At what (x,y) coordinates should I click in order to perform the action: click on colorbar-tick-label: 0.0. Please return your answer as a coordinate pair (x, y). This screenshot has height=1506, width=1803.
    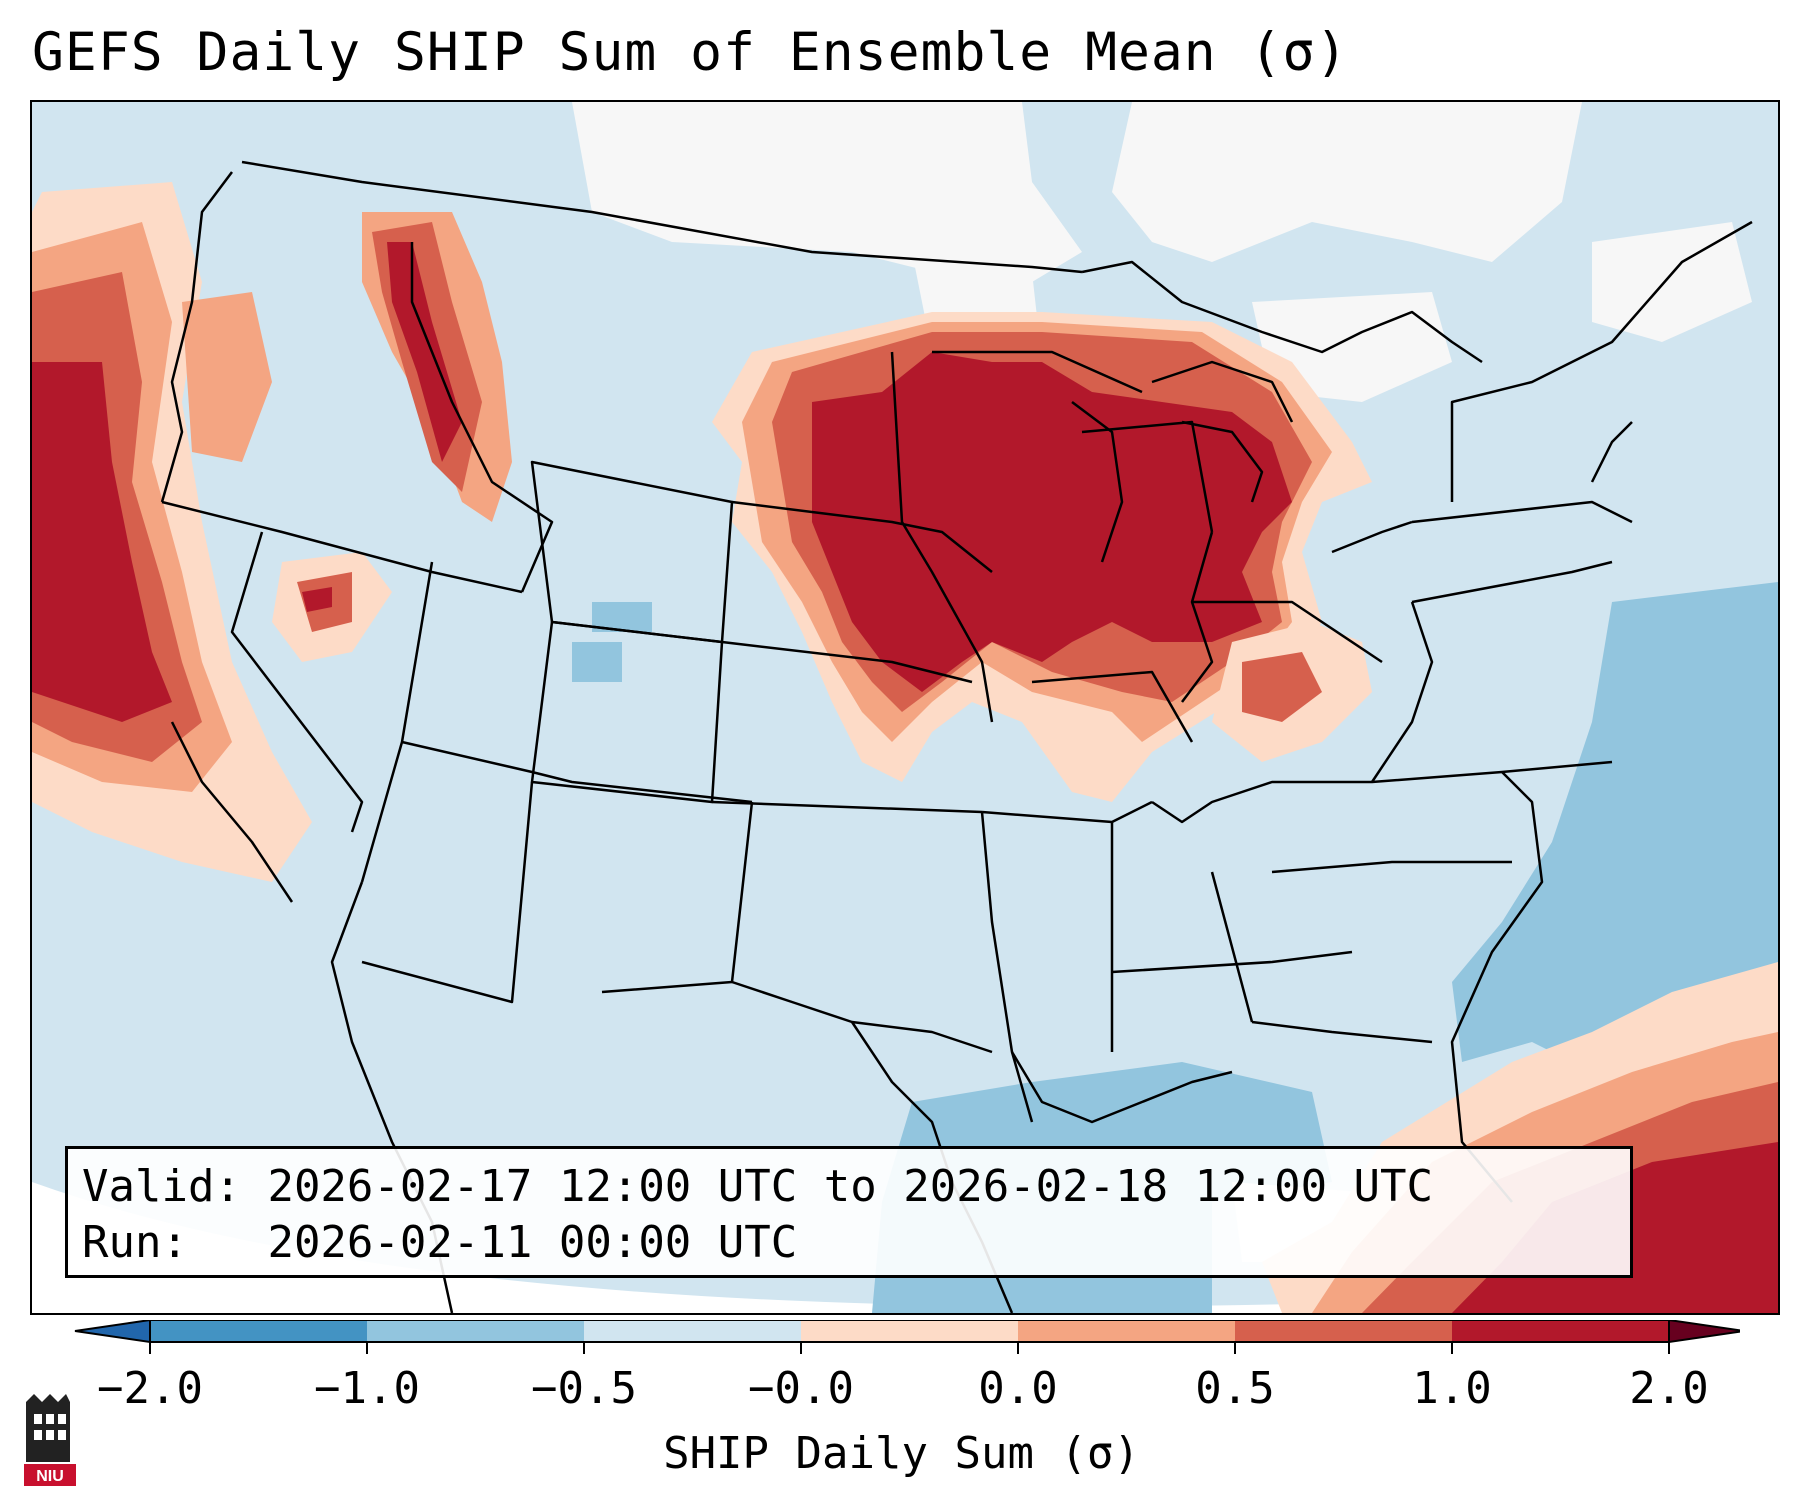
    Looking at the image, I should click on (1018, 1388).